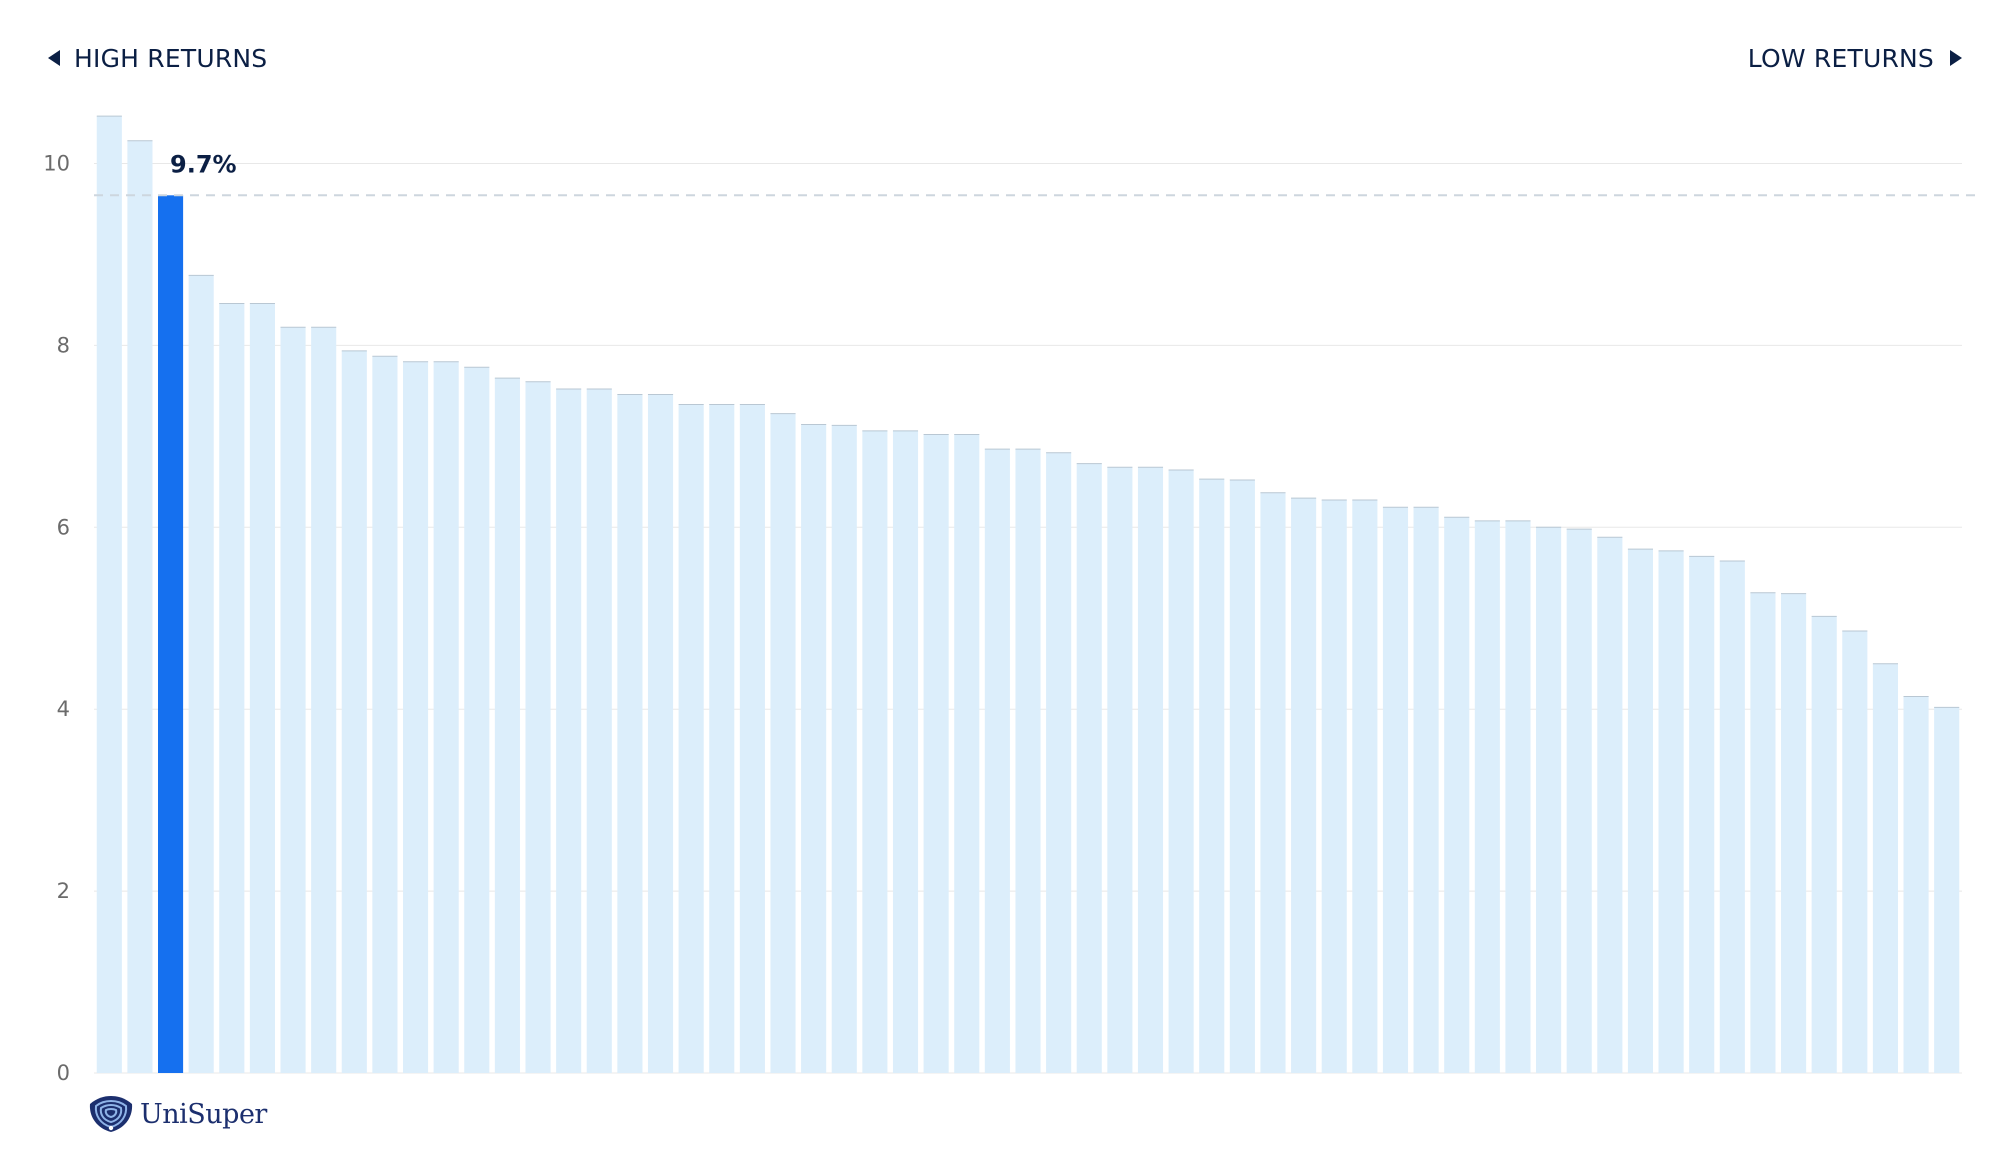  Describe the element at coordinates (54, 58) in the screenshot. I see `triangle-left-icon` at that location.